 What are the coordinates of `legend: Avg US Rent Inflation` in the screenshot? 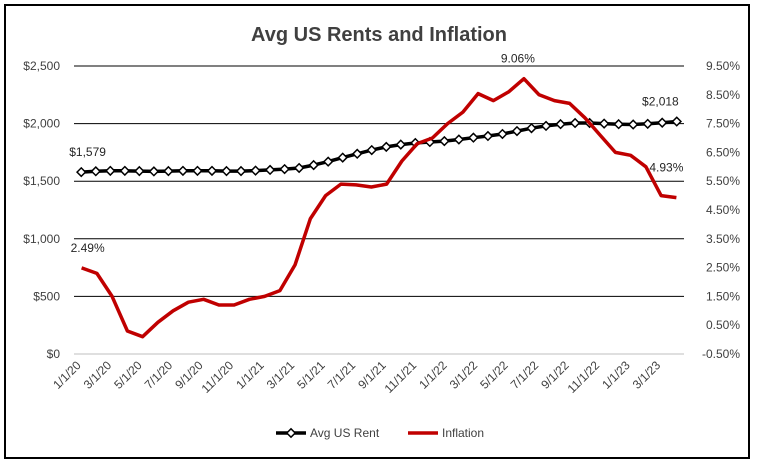 It's located at (380, 433).